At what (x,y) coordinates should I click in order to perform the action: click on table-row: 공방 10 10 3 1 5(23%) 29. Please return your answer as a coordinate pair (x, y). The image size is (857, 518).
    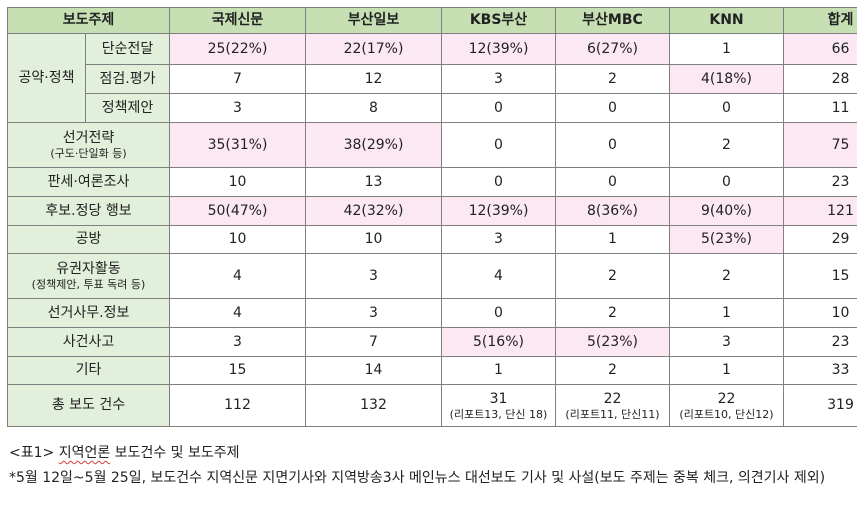
    Looking at the image, I should click on (432, 239).